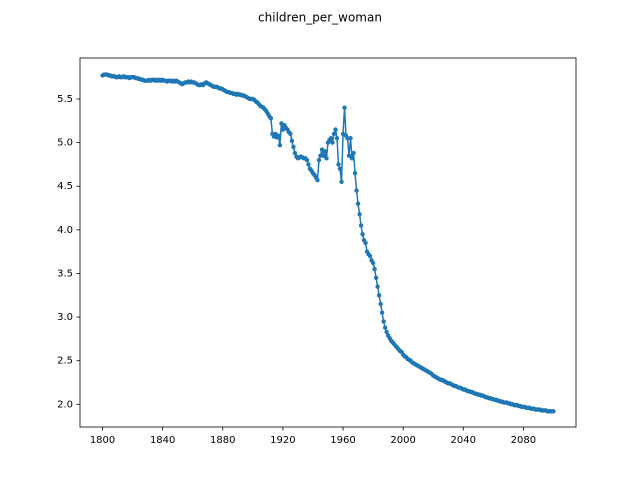  I want to click on y-tick-label: 2.5, so click(65, 361).